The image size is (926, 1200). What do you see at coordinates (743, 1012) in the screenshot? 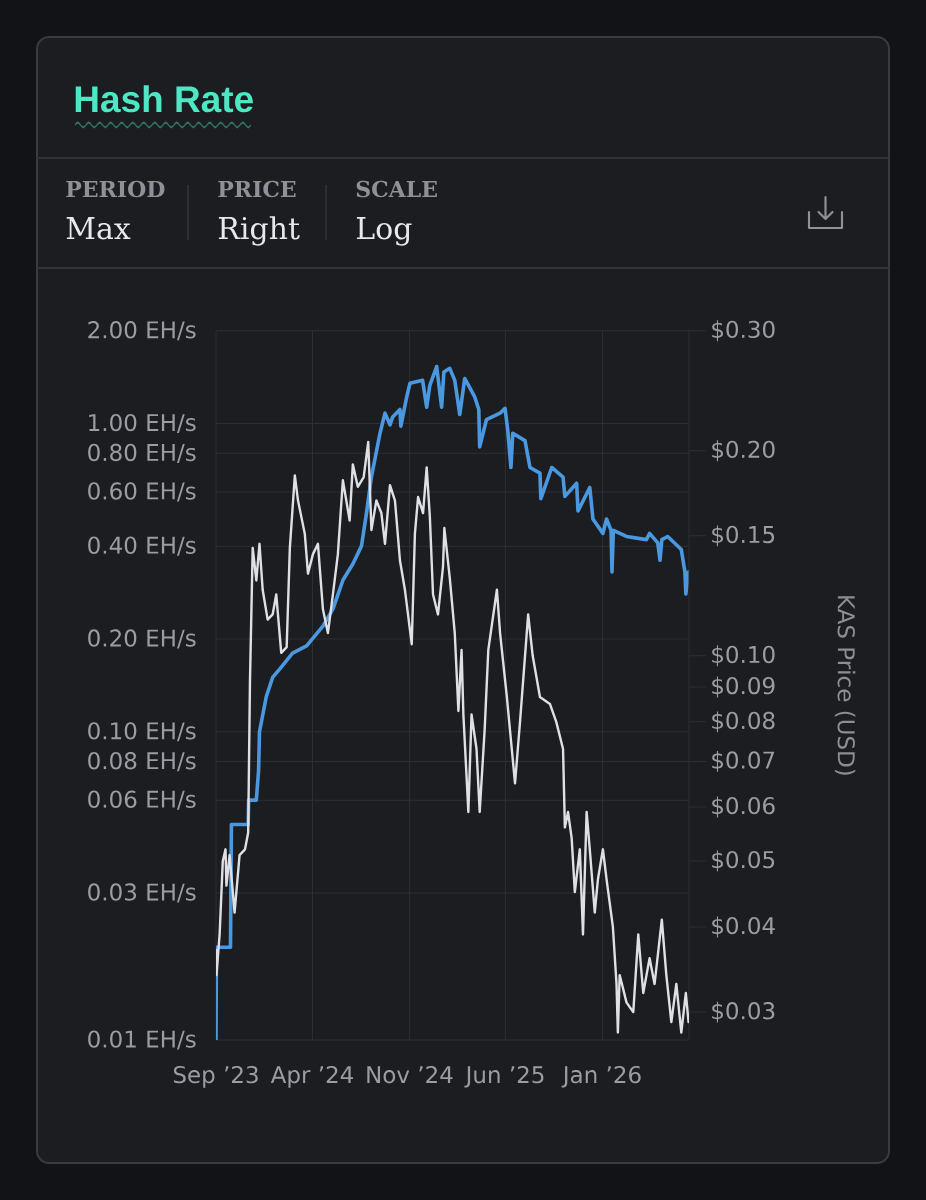
I see `y-tick-label: $0.03` at bounding box center [743, 1012].